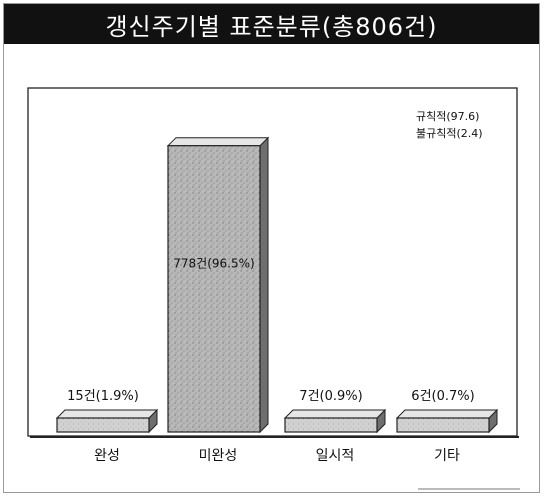 The width and height of the screenshot is (546, 497). What do you see at coordinates (449, 125) in the screenshot?
I see `legend: 규칙적(97.6) 불규칙적(2.4)` at bounding box center [449, 125].